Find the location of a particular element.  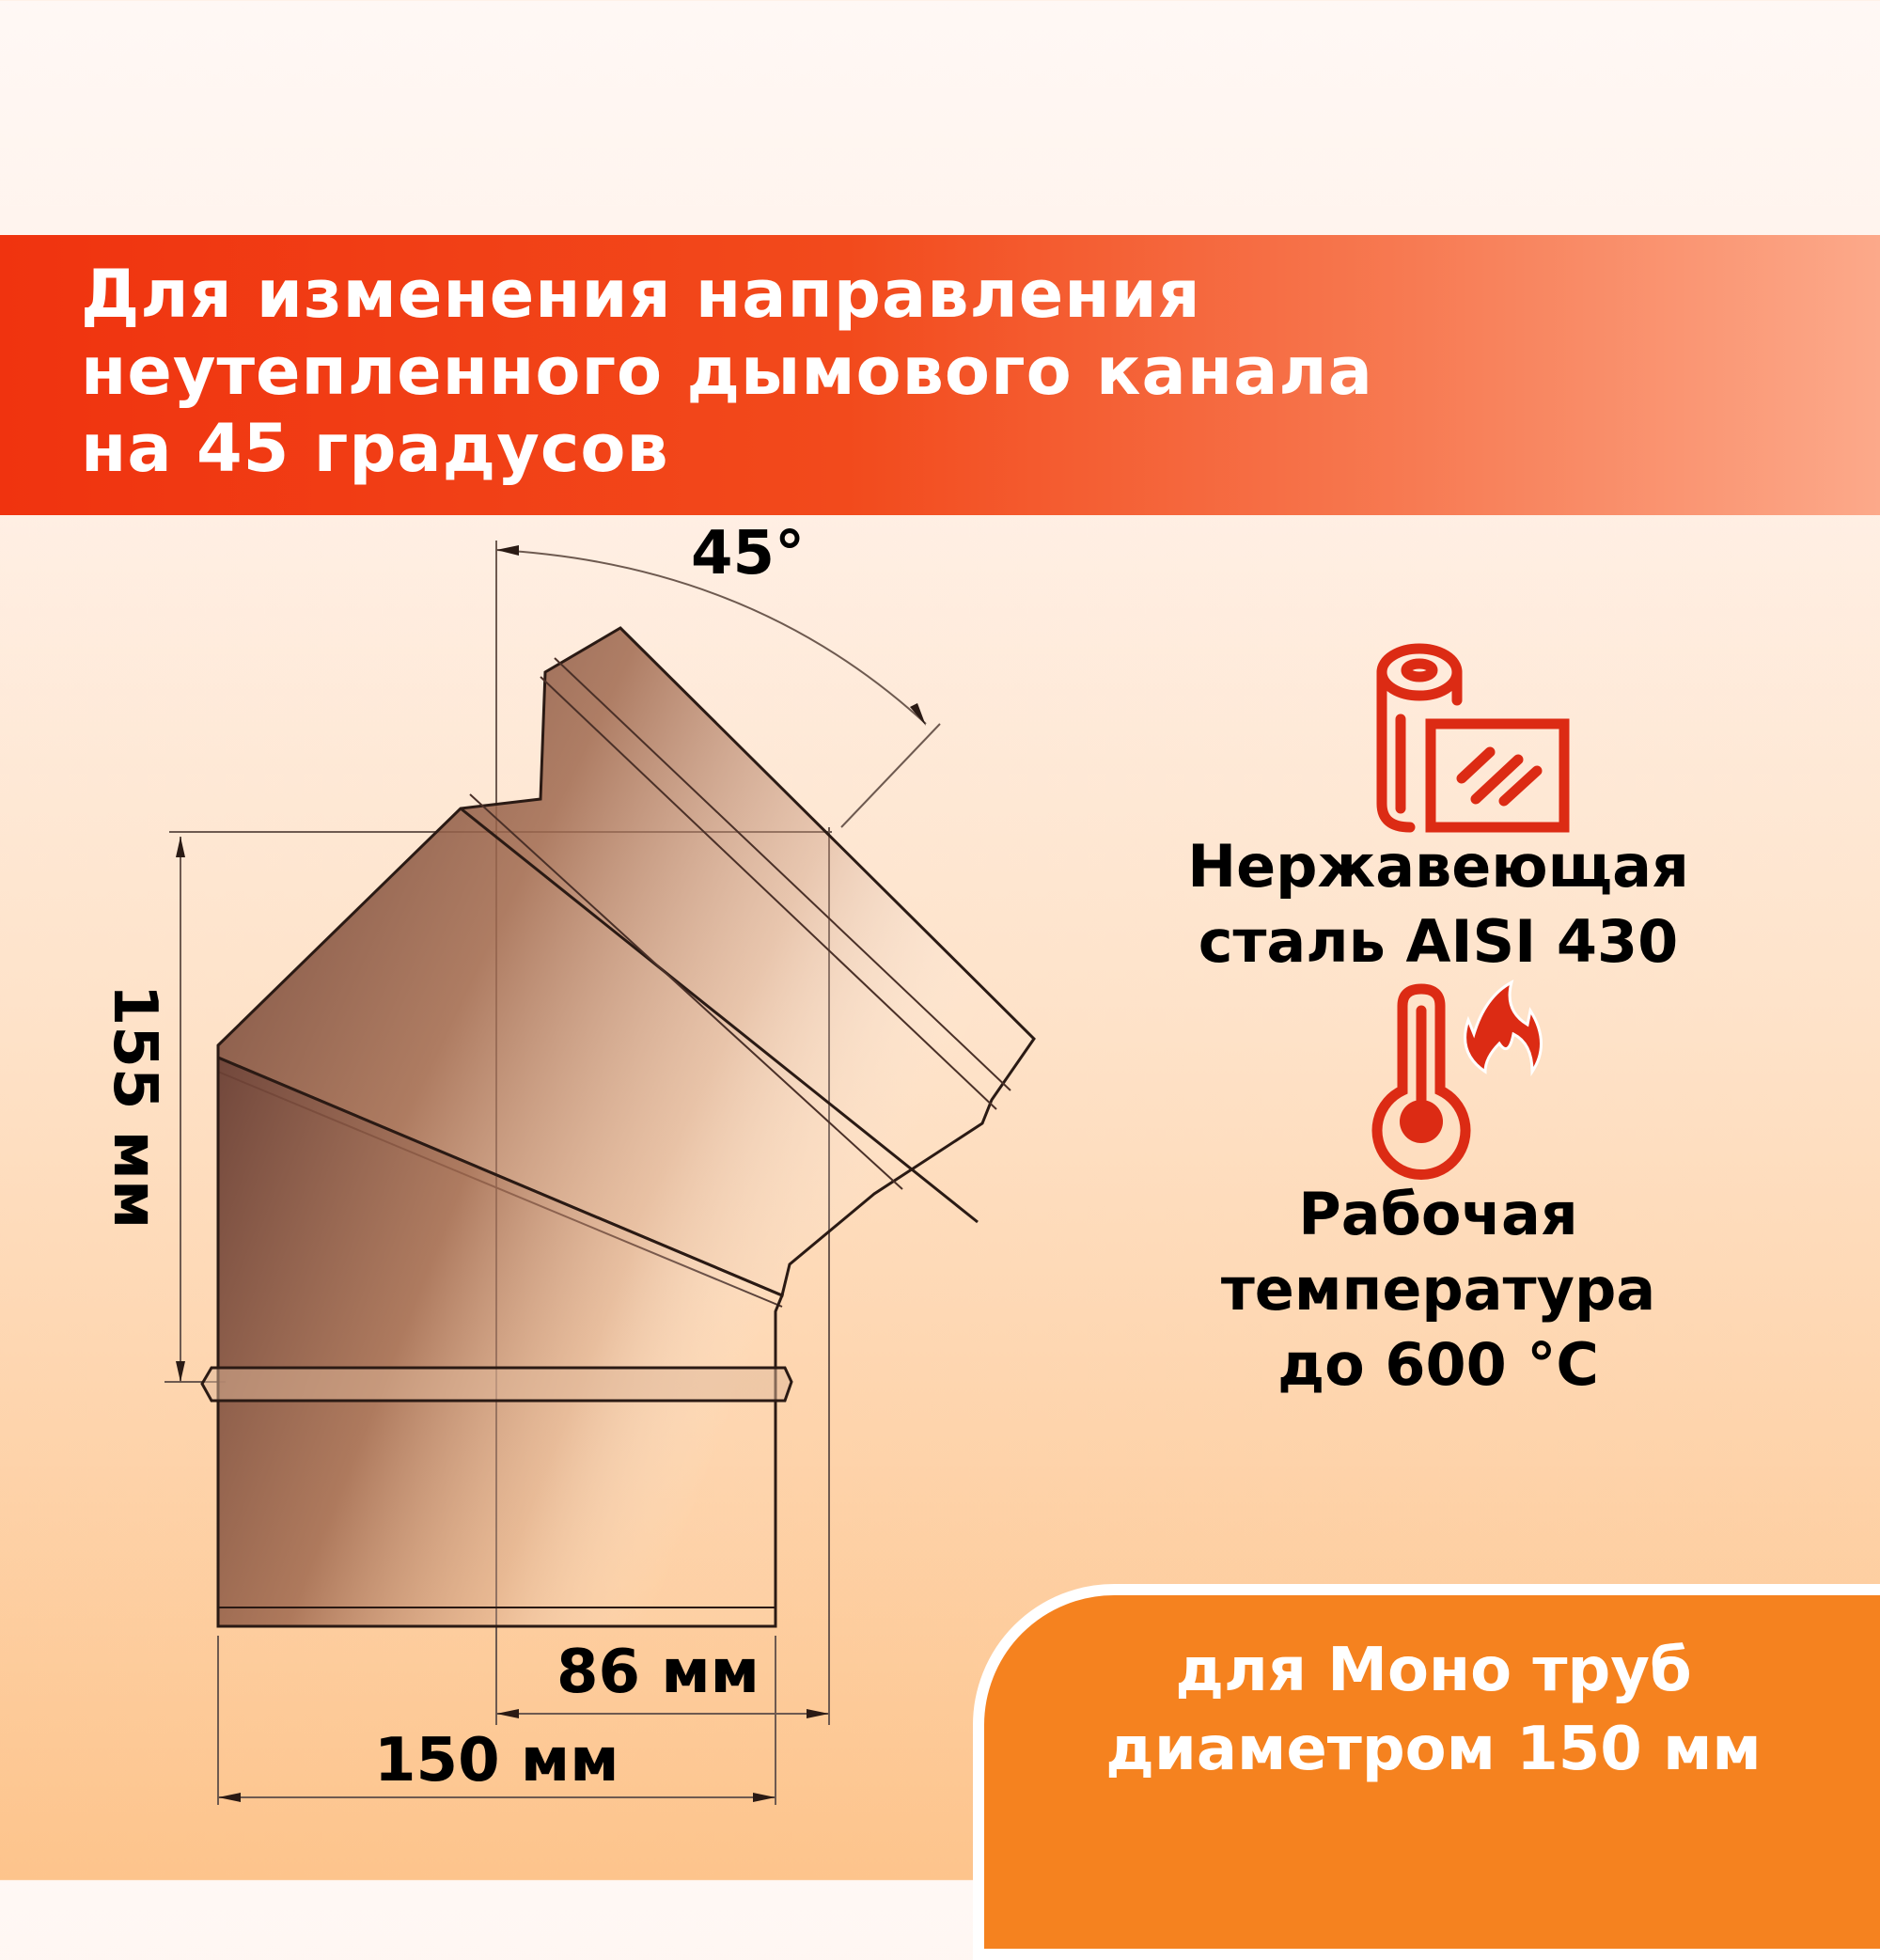

badge-line: диаметром 150 мм is located at coordinates (1433, 1749).